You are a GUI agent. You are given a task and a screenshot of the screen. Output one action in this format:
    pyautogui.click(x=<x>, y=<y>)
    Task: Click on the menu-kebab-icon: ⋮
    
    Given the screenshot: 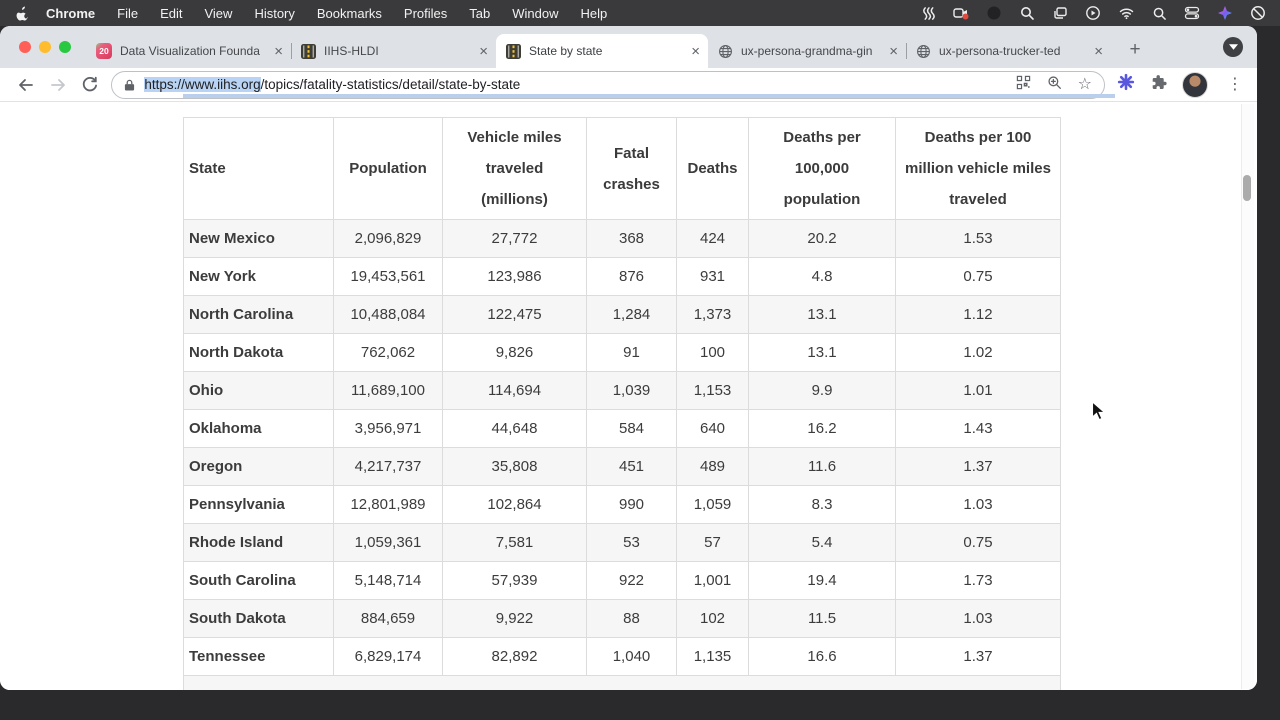 What is the action you would take?
    pyautogui.click(x=1235, y=84)
    